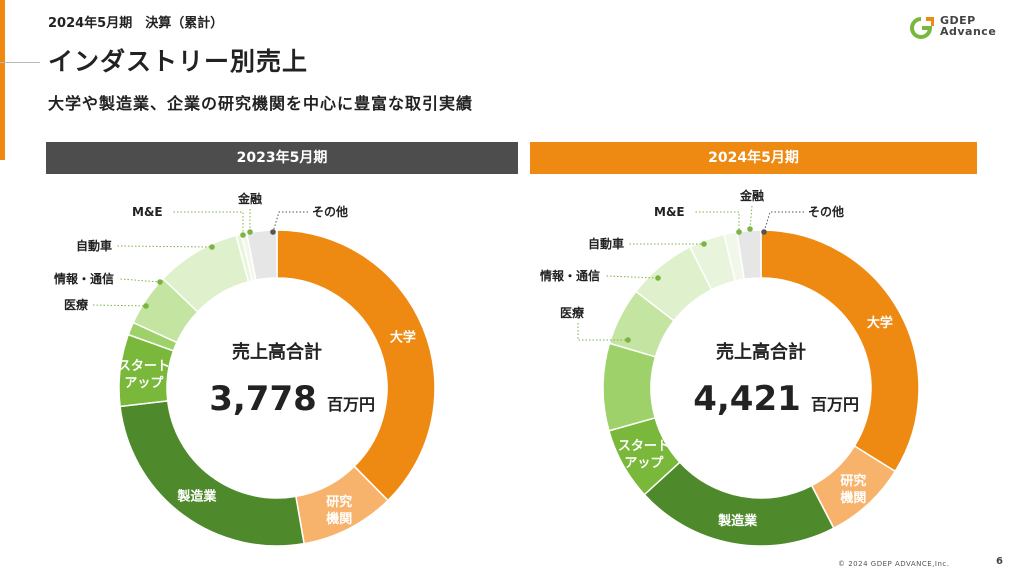  Describe the element at coordinates (958, 20) in the screenshot. I see `logo-line-1: GDEP` at that location.